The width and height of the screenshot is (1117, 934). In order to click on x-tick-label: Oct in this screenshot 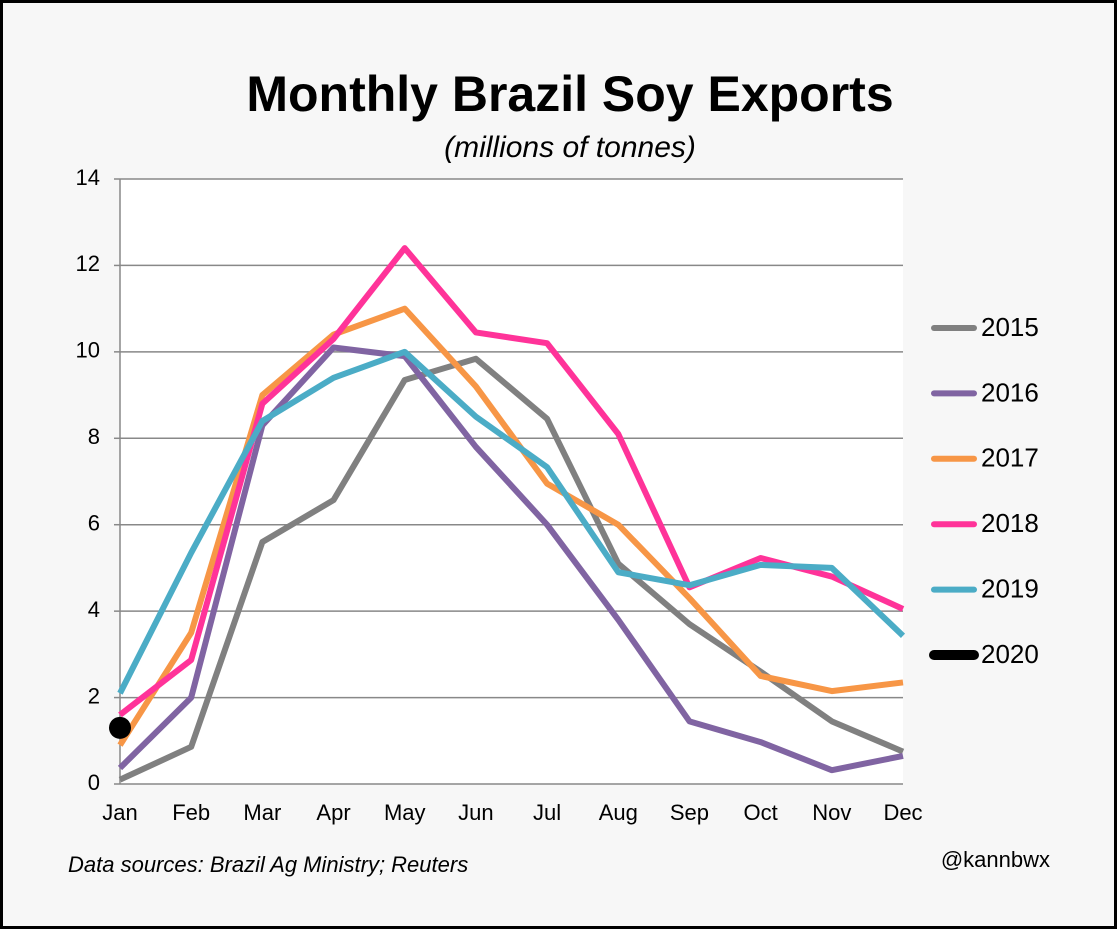, I will do `click(761, 812)`.